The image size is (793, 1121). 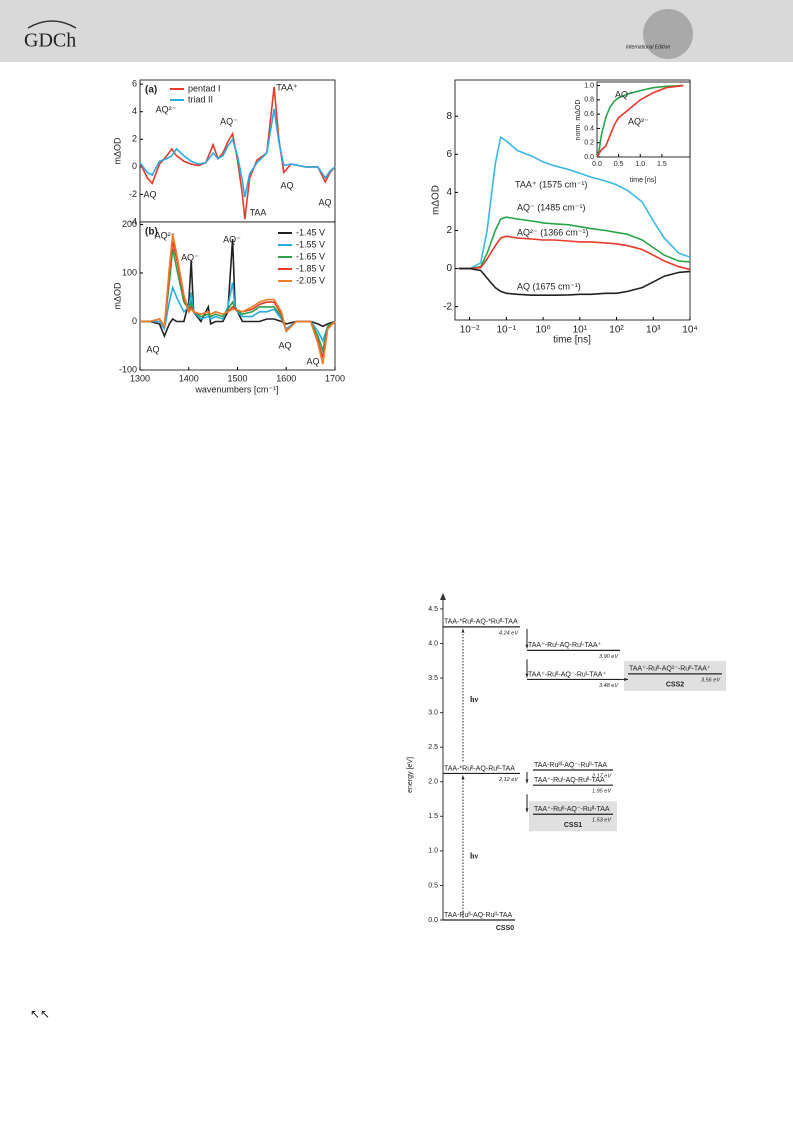 What do you see at coordinates (580, 330) in the screenshot?
I see `x-tick-label: 10¹` at bounding box center [580, 330].